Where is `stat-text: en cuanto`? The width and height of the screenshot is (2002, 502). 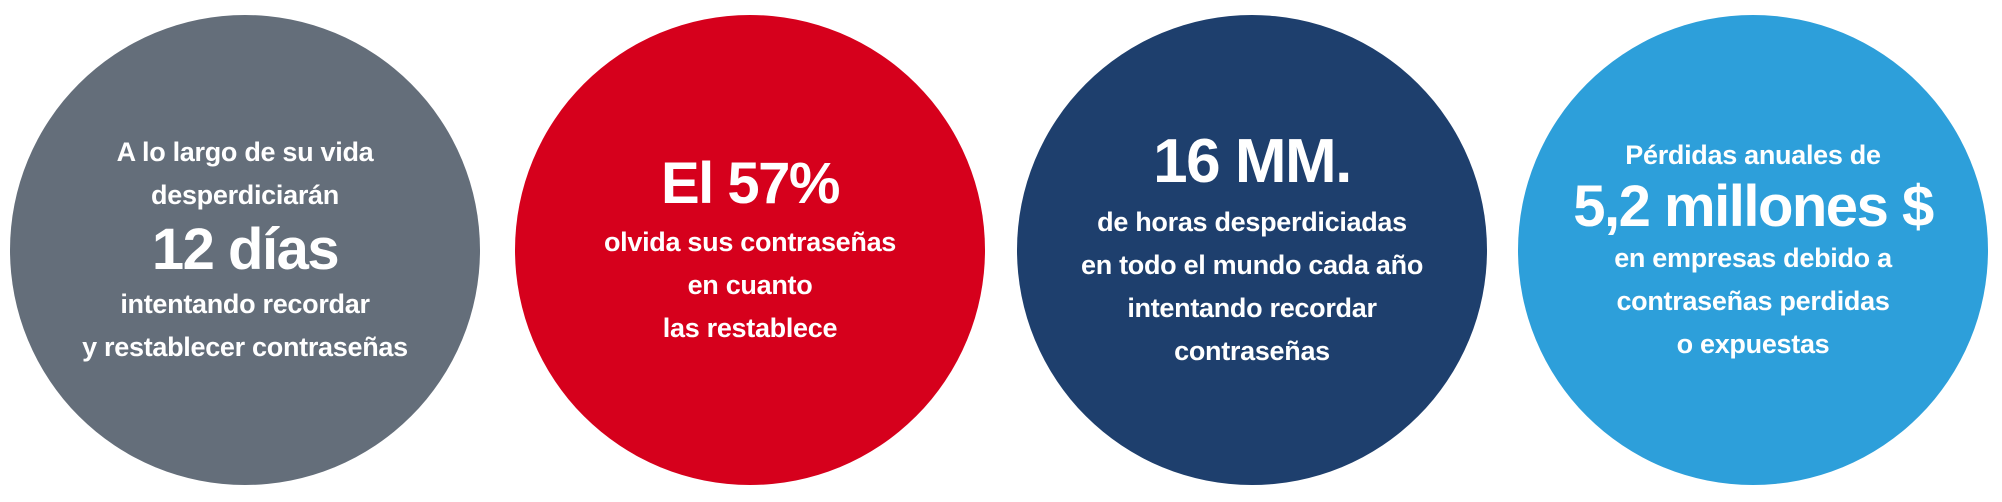 stat-text: en cuanto is located at coordinates (750, 284).